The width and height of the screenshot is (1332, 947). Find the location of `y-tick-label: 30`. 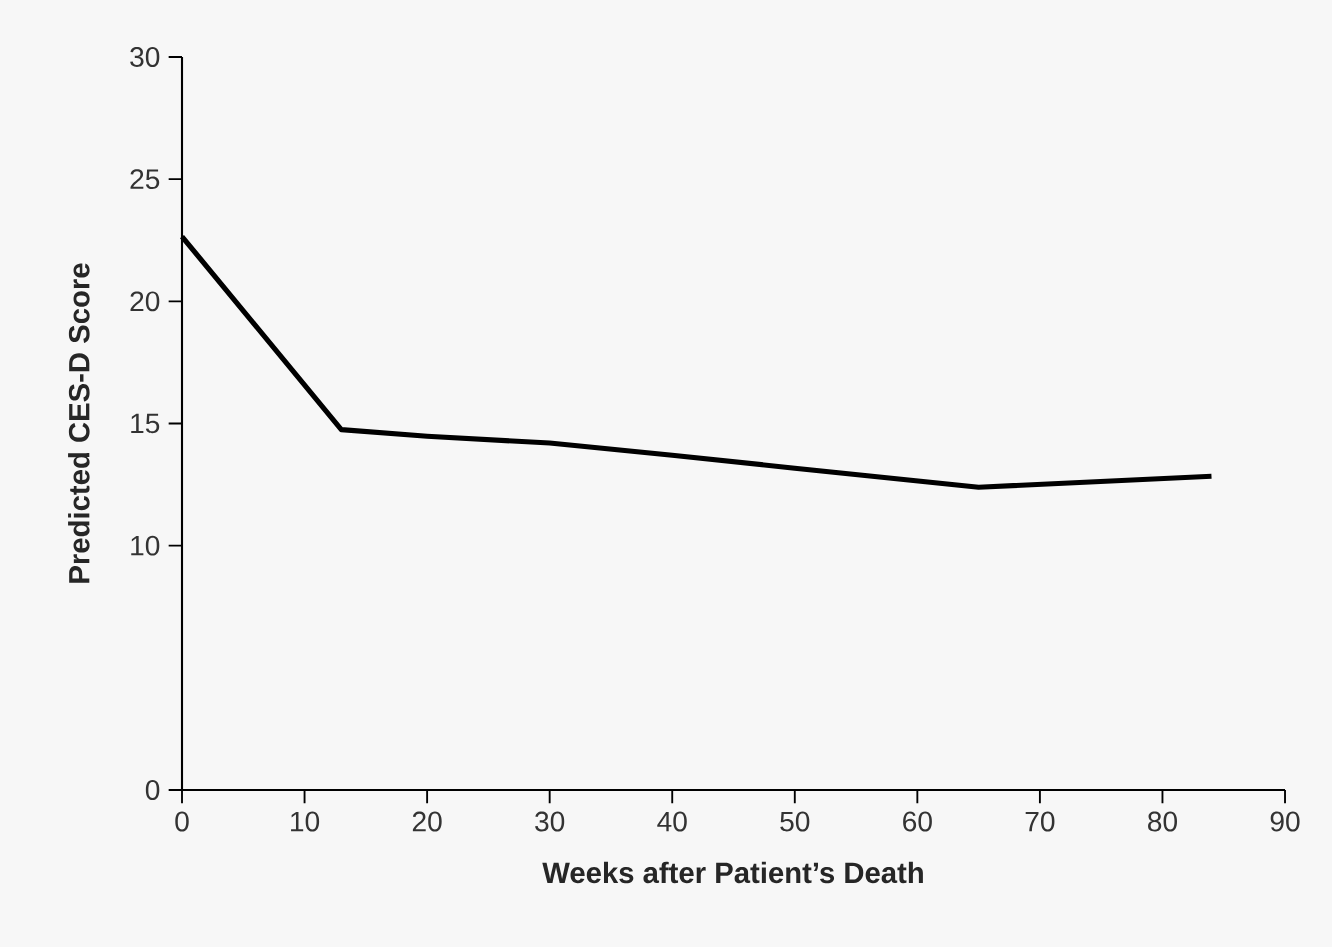

y-tick-label: 30 is located at coordinates (145, 57).